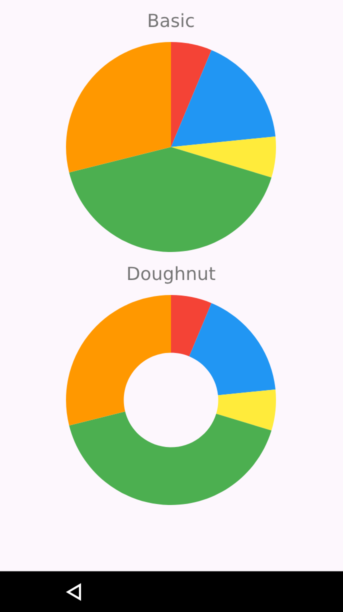  Describe the element at coordinates (172, 275) in the screenshot. I see `chart-title: Doughnut` at that location.